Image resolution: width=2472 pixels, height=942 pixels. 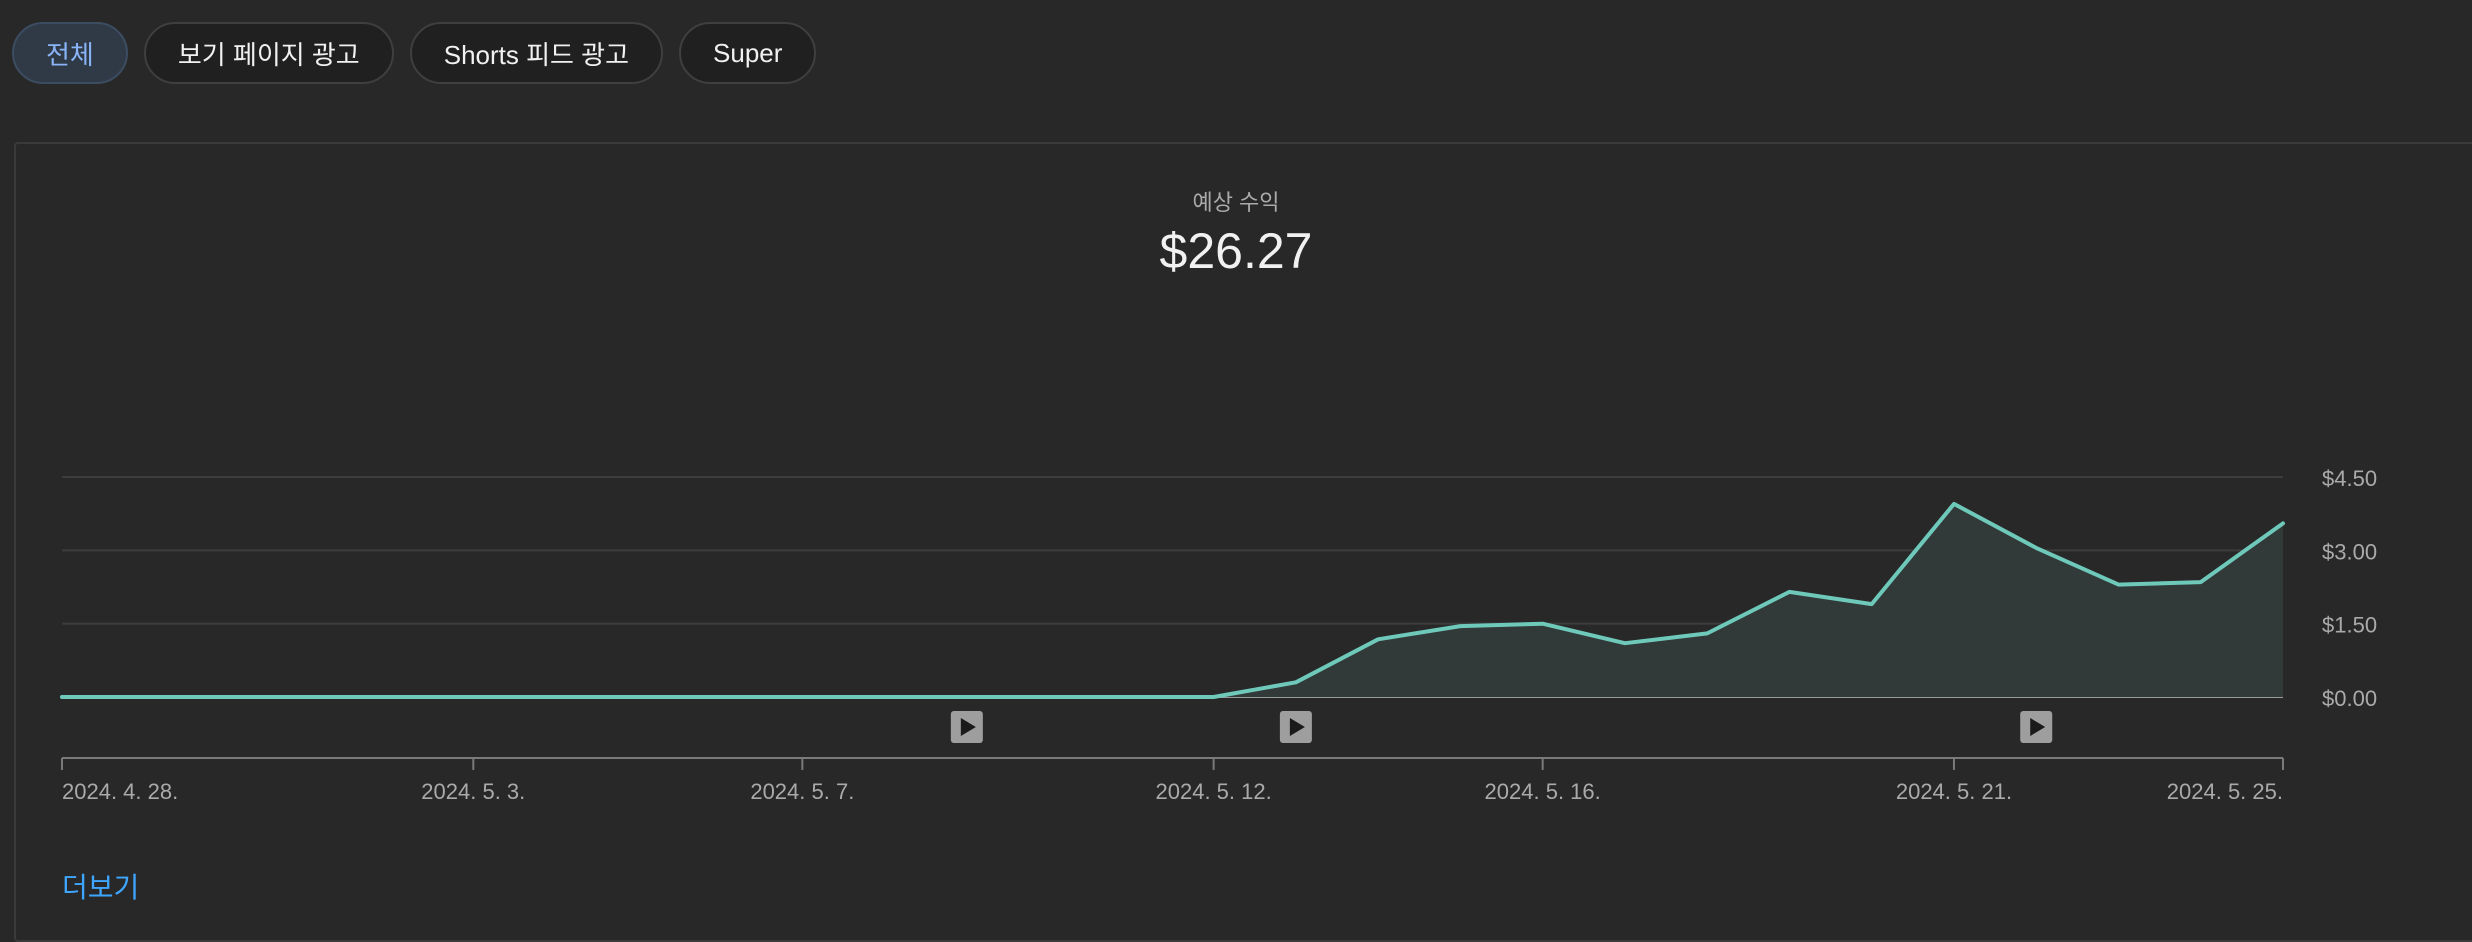 I want to click on tab-shorts-feed-ads: Shorts 피드 광고, so click(x=536, y=53).